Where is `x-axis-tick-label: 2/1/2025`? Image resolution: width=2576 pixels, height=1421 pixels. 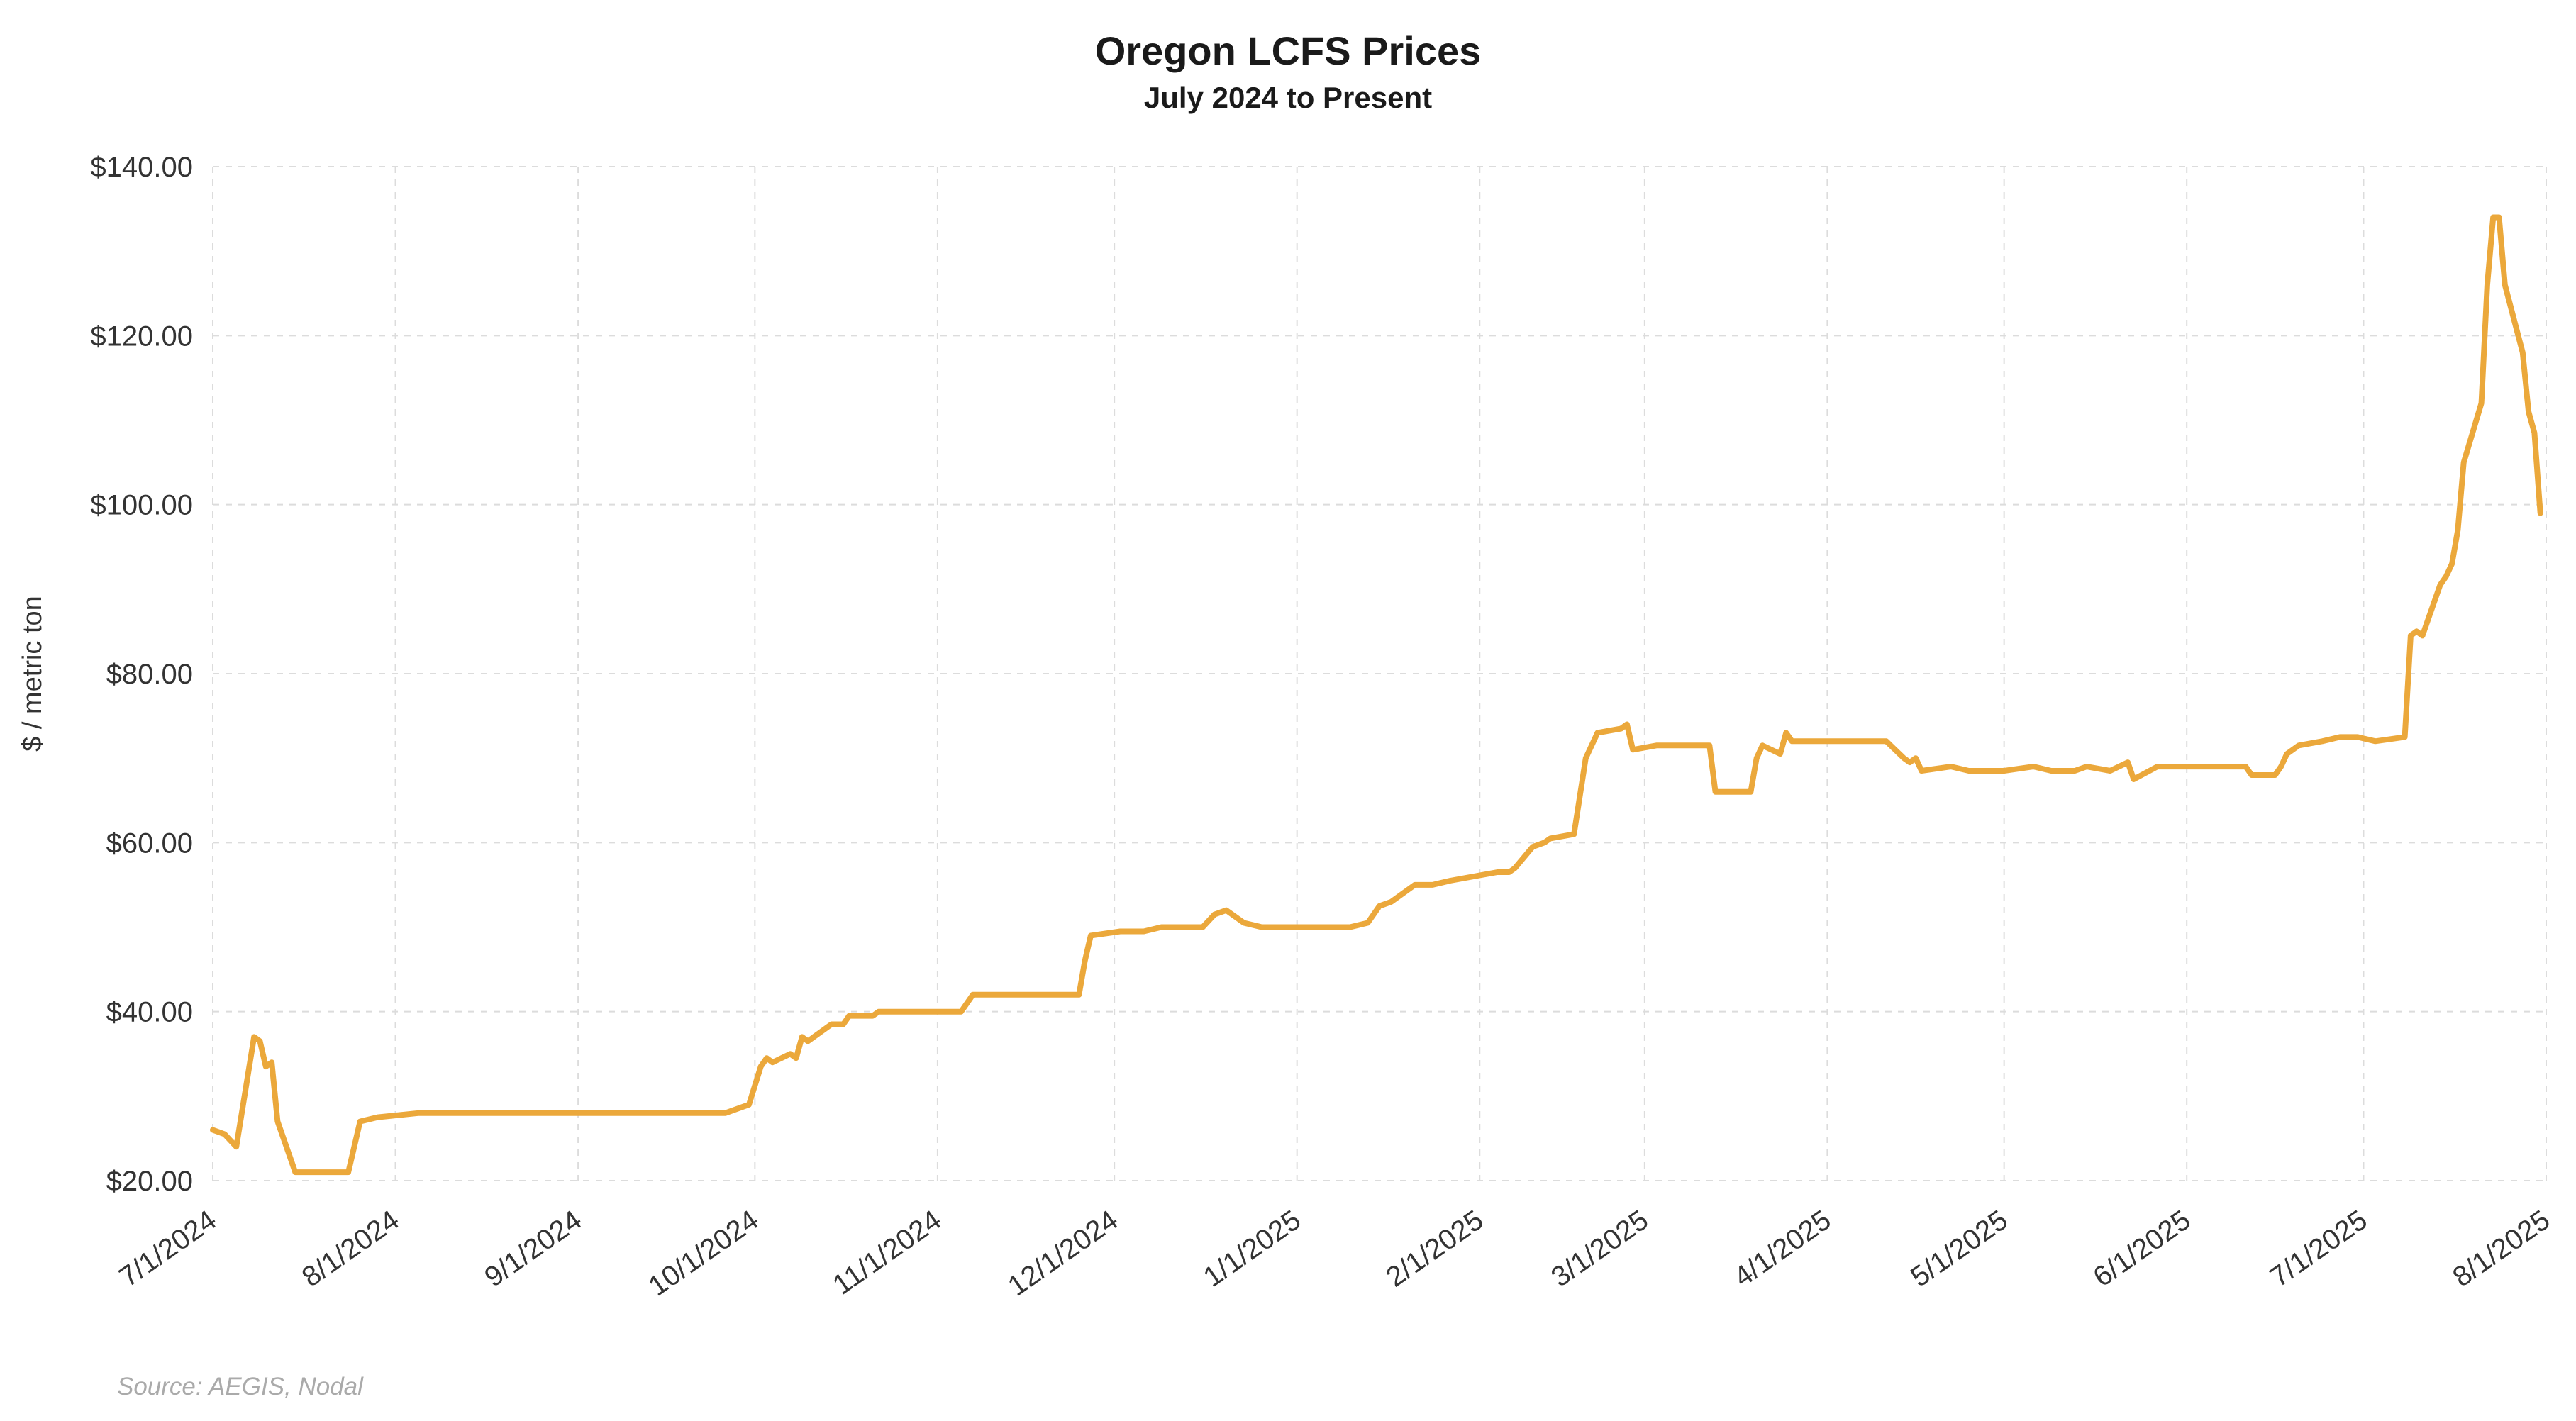
x-axis-tick-label: 2/1/2025 is located at coordinates (1435, 1248).